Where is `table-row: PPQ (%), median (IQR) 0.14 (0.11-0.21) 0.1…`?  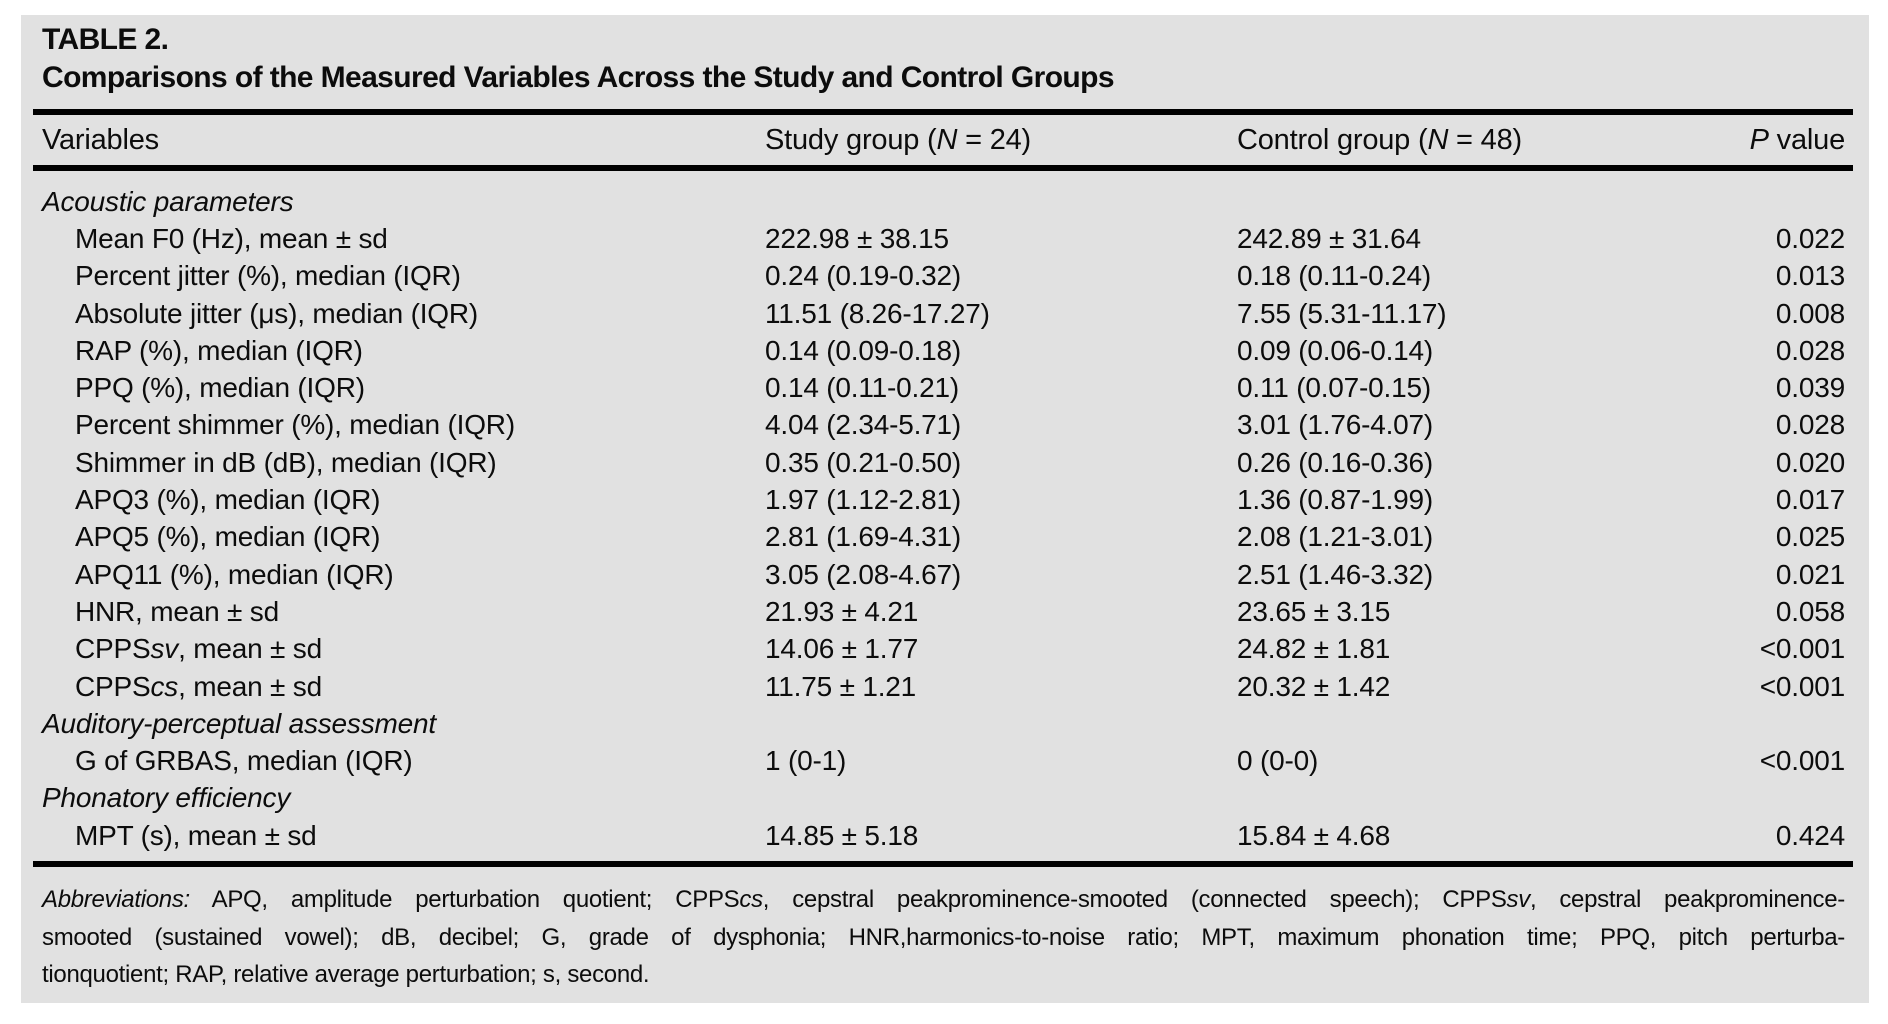 table-row: PPQ (%), median (IQR) 0.14 (0.11-0.21) 0.1… is located at coordinates (943, 387).